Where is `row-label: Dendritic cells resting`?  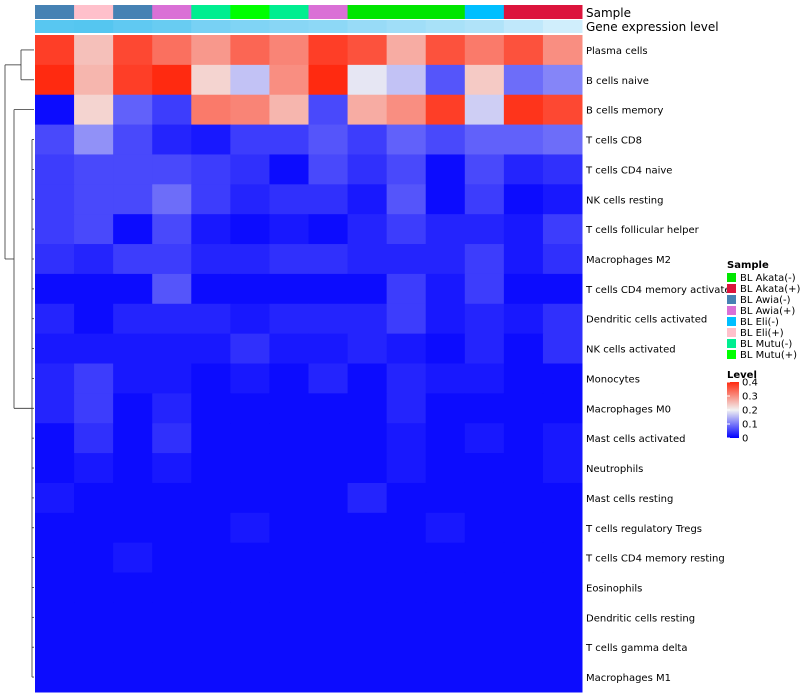
row-label: Dendritic cells resting is located at coordinates (640, 618).